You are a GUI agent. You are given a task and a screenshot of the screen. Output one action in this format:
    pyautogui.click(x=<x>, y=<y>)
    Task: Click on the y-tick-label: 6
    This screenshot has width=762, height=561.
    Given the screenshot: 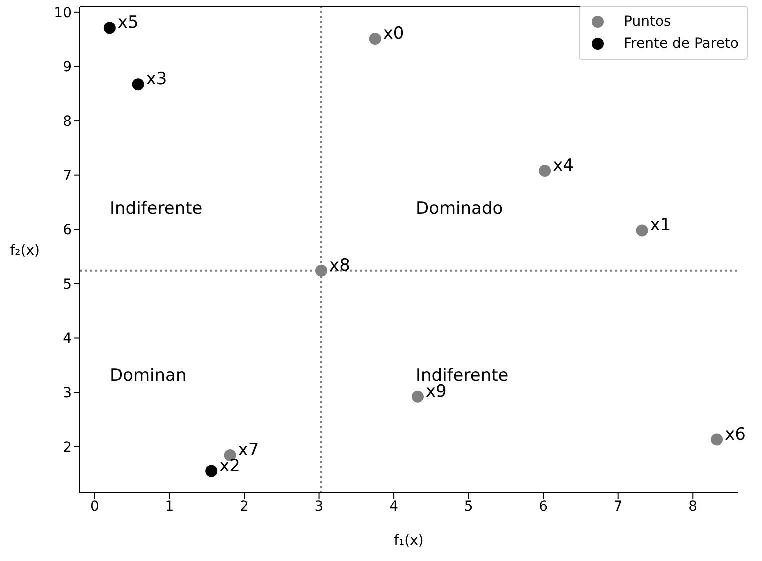 What is the action you would take?
    pyautogui.click(x=67, y=230)
    